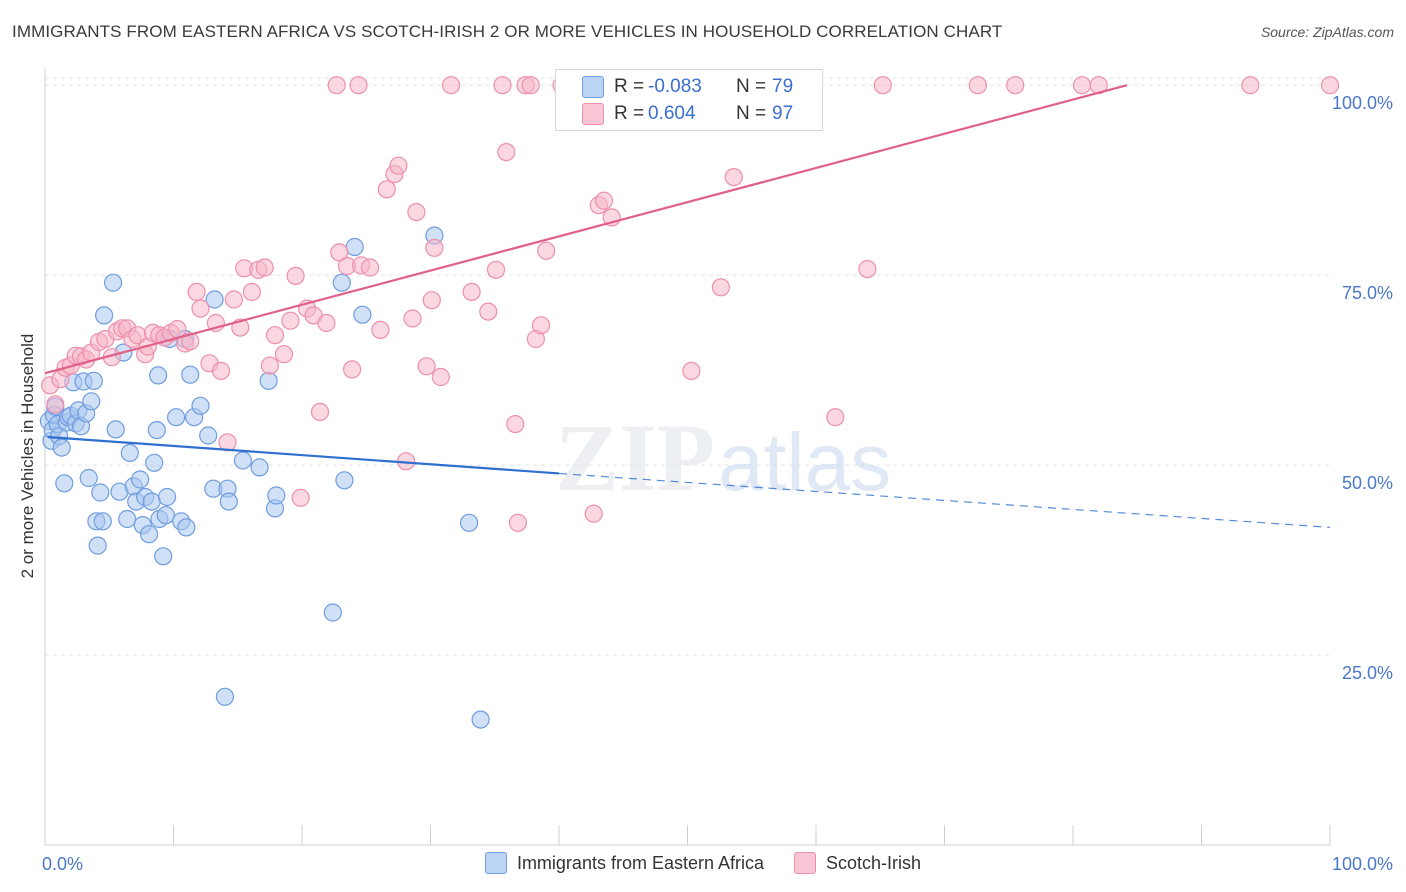 Image resolution: width=1406 pixels, height=892 pixels. Describe the element at coordinates (593, 87) in the screenshot. I see `legend-swatch-blue` at that location.